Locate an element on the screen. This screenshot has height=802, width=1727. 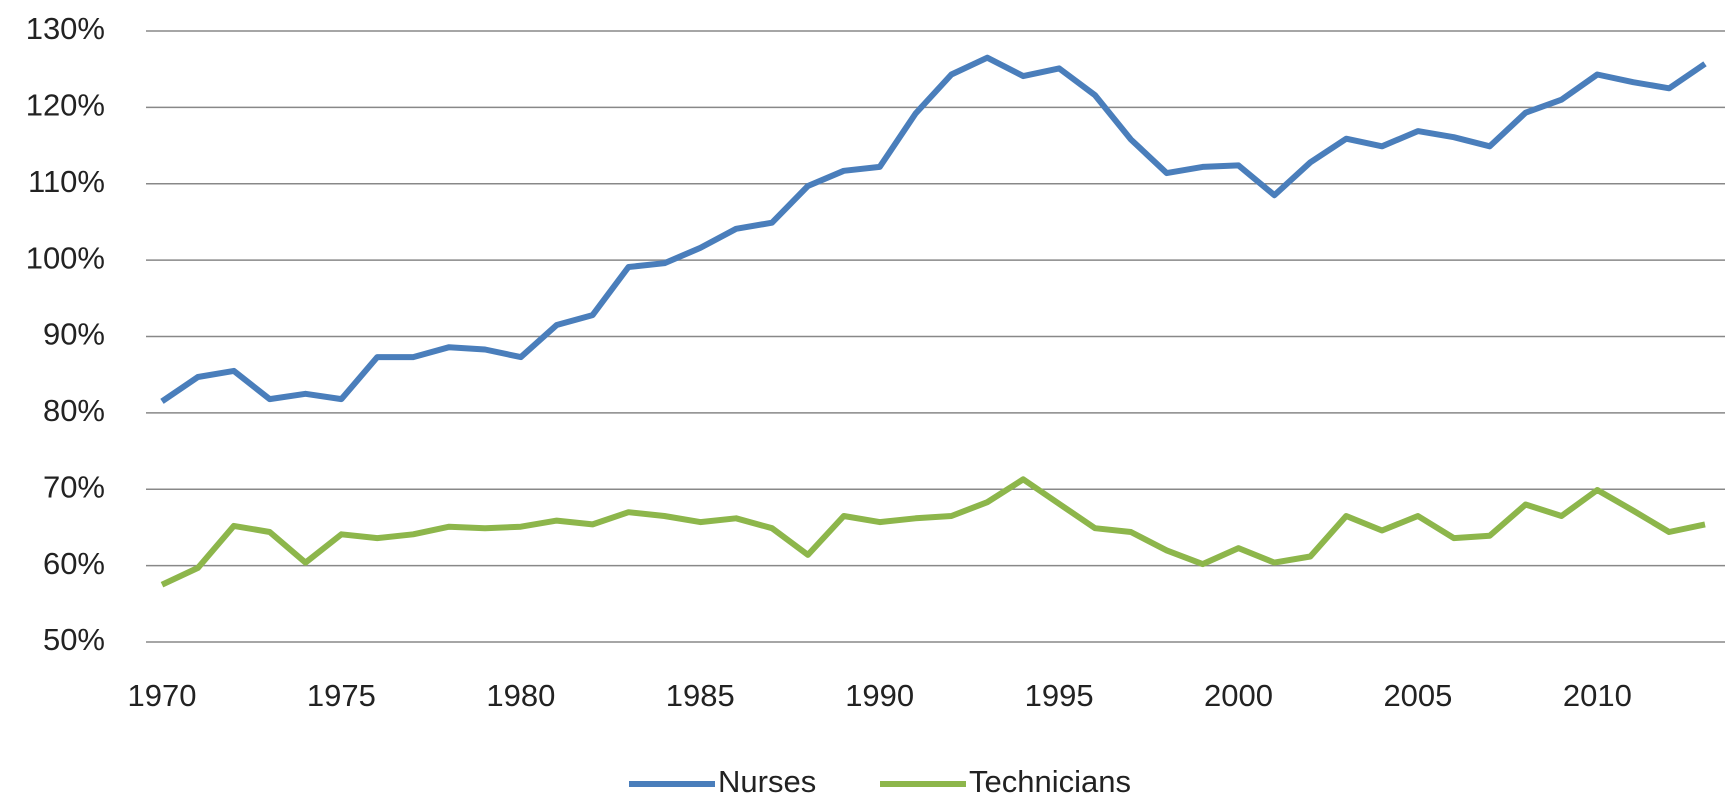
y-tick-label: 70% is located at coordinates (74, 486).